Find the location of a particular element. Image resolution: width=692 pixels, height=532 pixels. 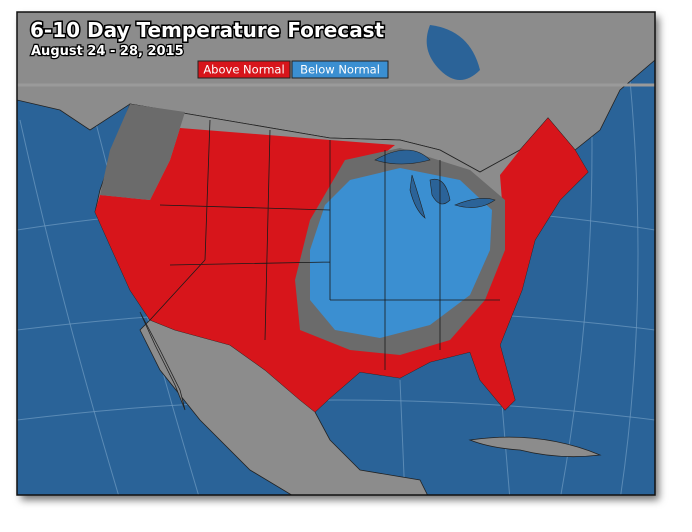

hudson-bay is located at coordinates (453, 52).